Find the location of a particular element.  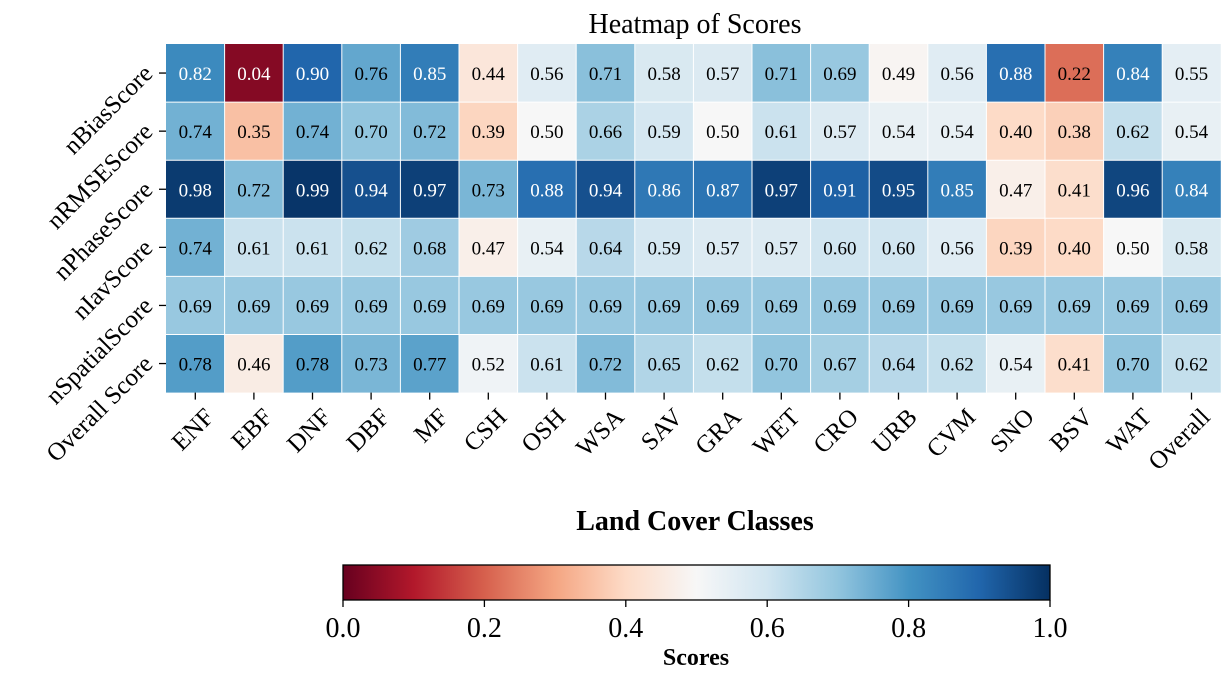

cell-value-label: 0.94 is located at coordinates (606, 190).